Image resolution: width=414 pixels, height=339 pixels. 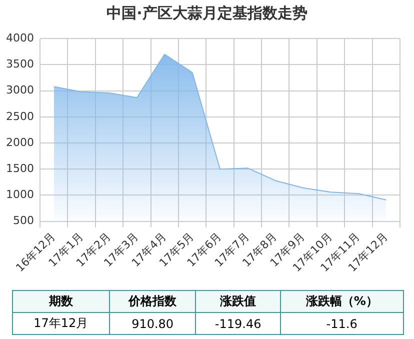 I want to click on y-tick-label: 500, so click(x=23, y=221).